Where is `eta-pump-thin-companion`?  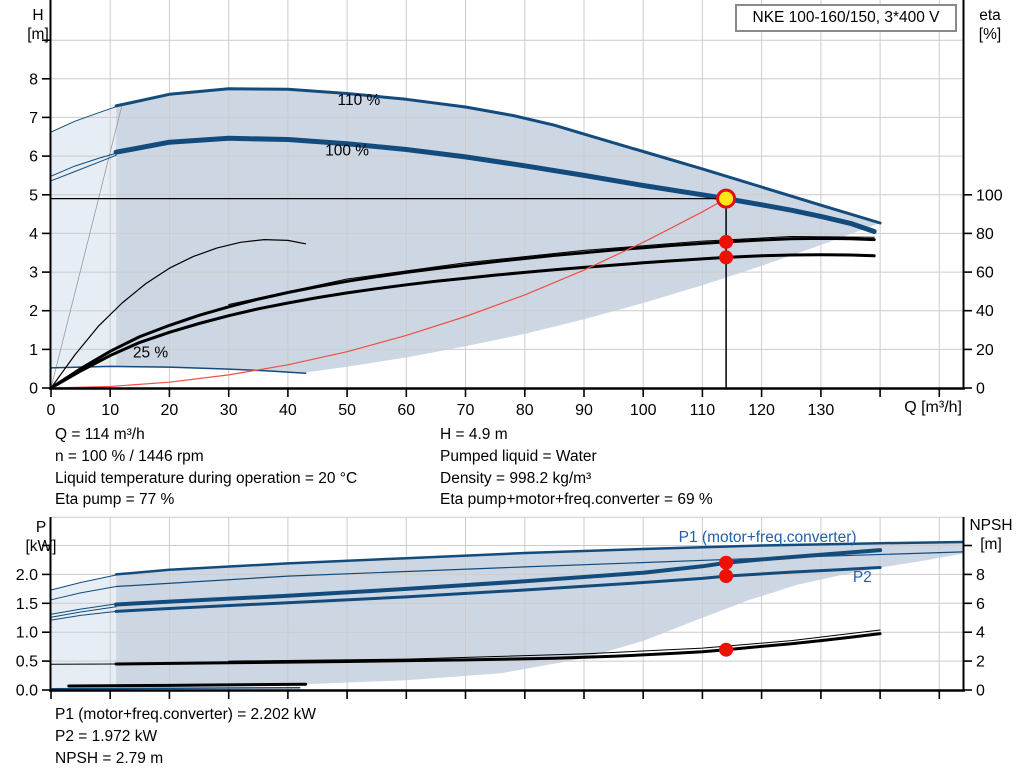
eta-pump-thin-companion is located at coordinates (551, 270).